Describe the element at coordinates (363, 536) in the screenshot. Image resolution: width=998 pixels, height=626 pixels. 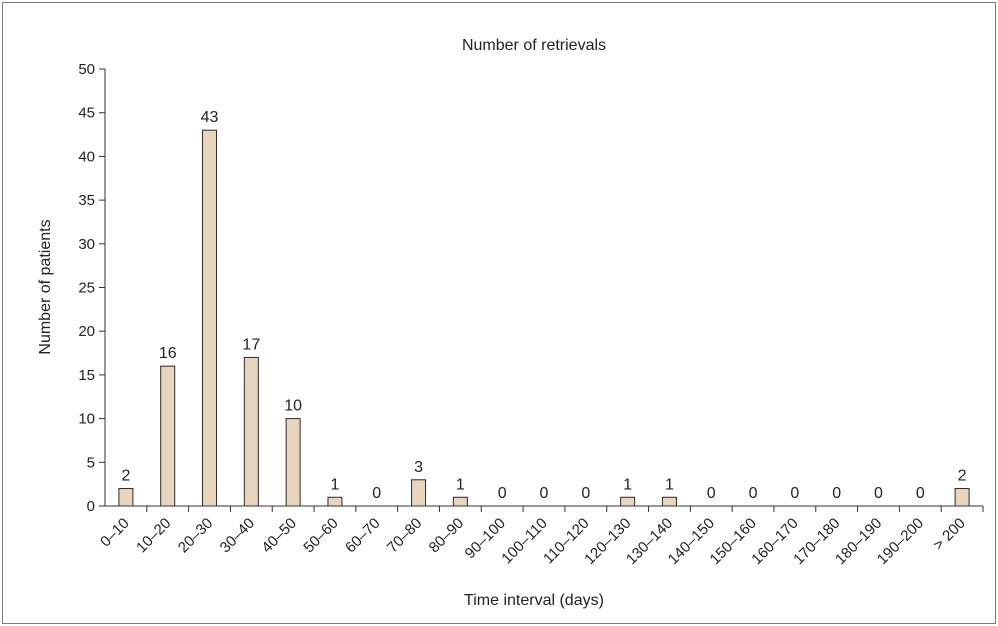
I see `x-tick-label: 60–70` at that location.